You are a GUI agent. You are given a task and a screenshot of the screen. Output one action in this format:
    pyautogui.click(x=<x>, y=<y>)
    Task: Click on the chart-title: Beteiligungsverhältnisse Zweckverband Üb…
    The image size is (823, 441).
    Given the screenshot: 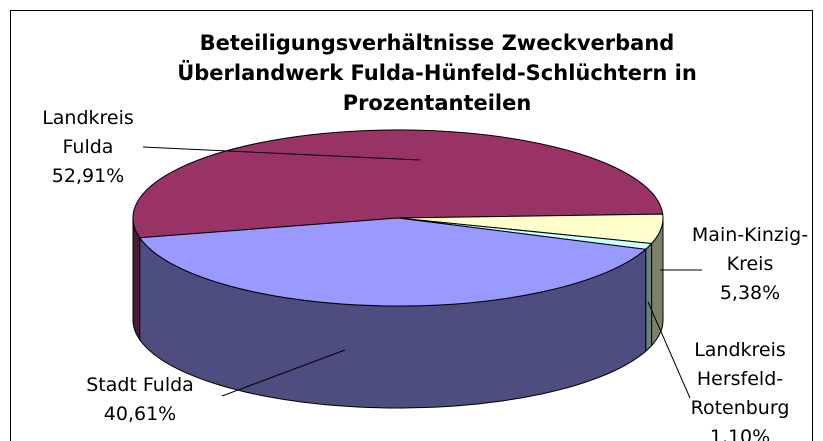 What is the action you would take?
    pyautogui.click(x=437, y=73)
    